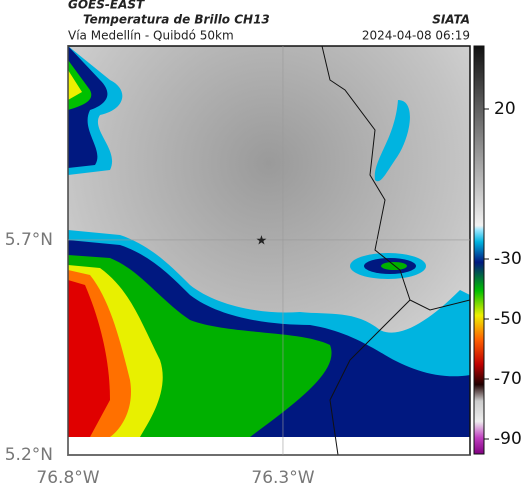 The width and height of the screenshot is (526, 491). What do you see at coordinates (262, 240) in the screenshot?
I see `marker: ★` at bounding box center [262, 240].